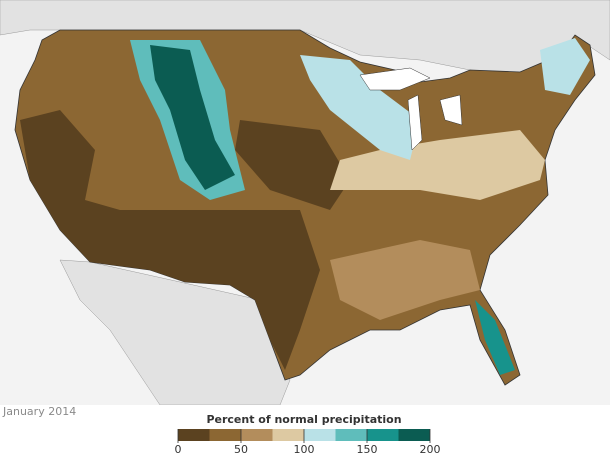 The image size is (610, 456). I want to click on lake-huron, so click(451, 110).